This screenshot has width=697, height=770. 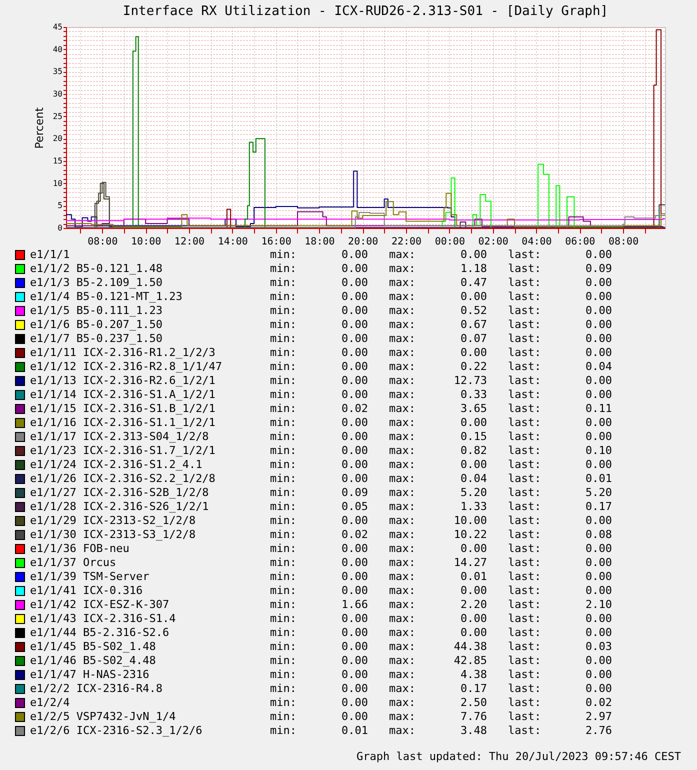 What do you see at coordinates (116, 464) in the screenshot?
I see `legend-label: e1/1/24 ICX-2.316-S1.2_4.1` at bounding box center [116, 464].